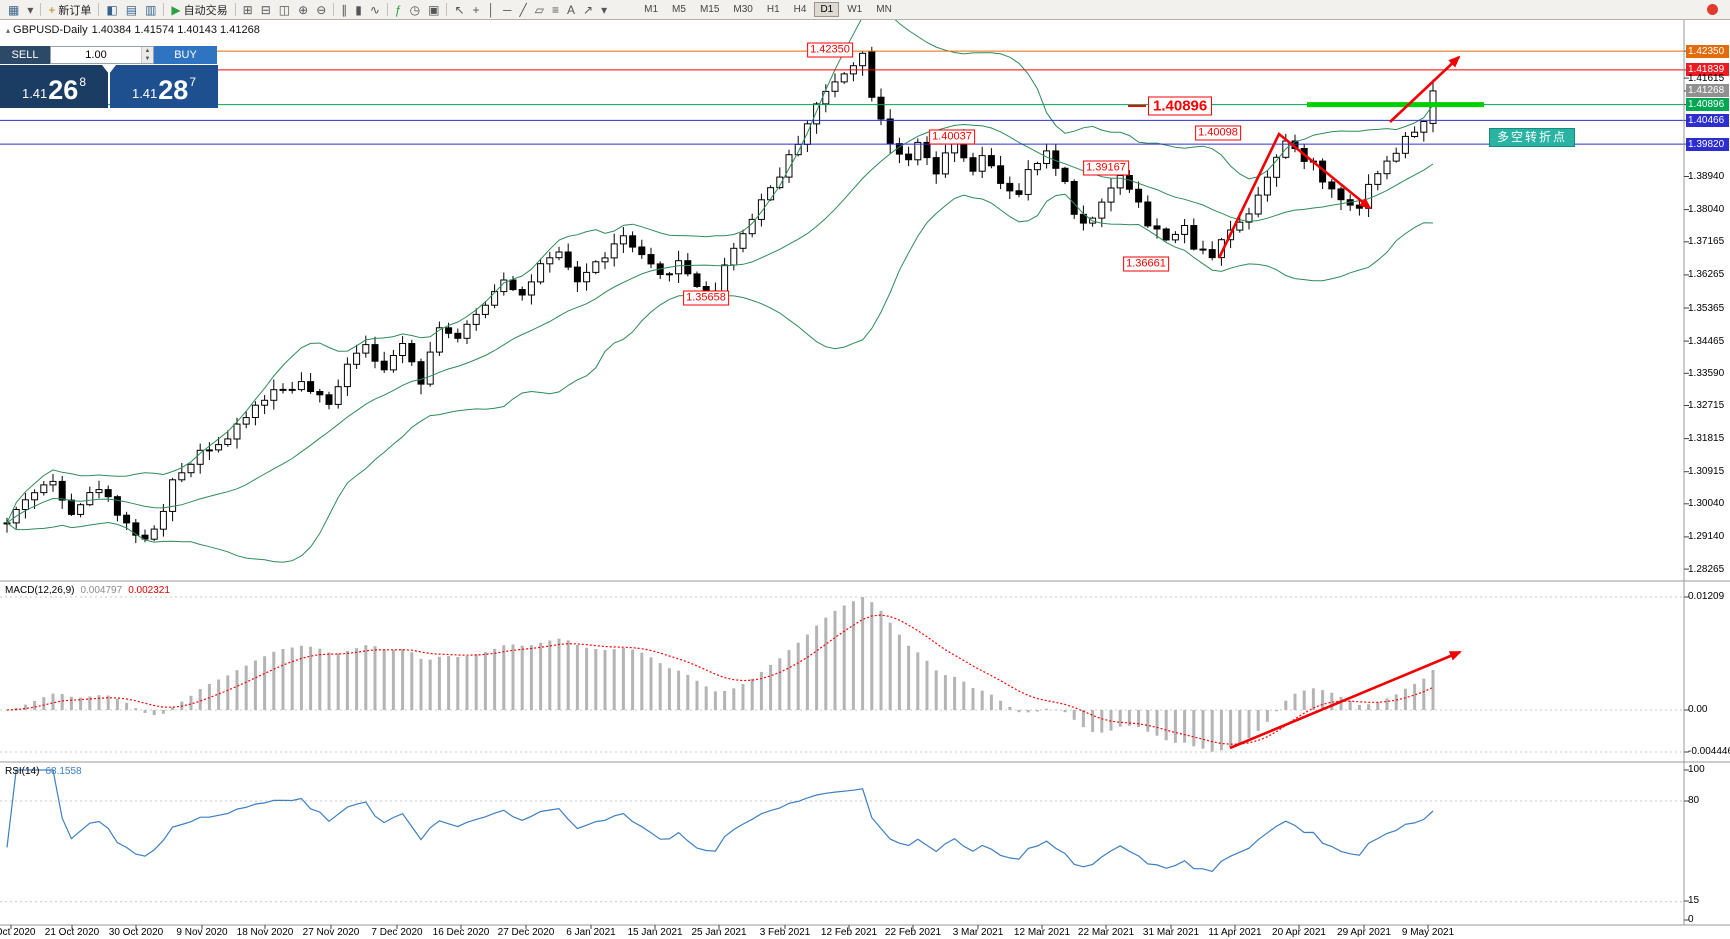 The height and width of the screenshot is (939, 1730). I want to click on arrange-windows-icon: ◫, so click(284, 9).